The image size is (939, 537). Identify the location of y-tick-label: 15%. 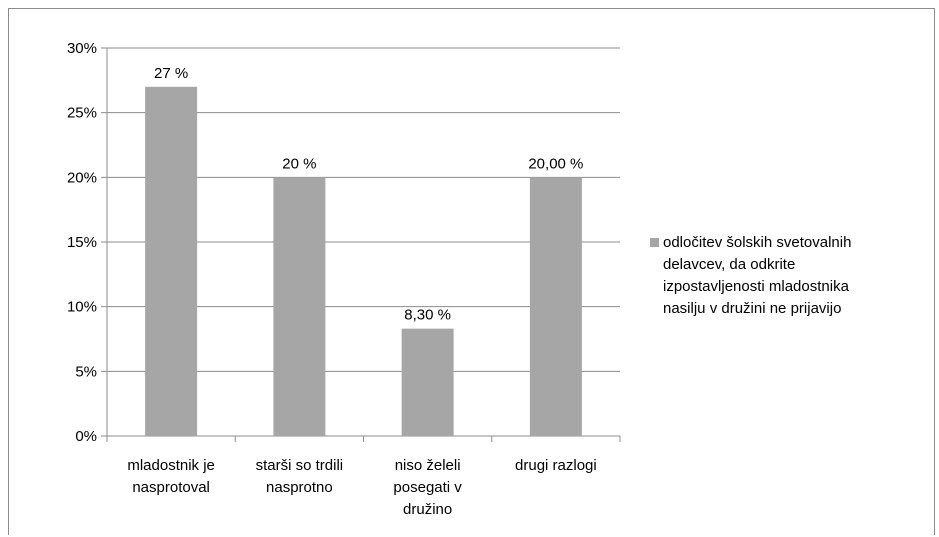
(82, 242).